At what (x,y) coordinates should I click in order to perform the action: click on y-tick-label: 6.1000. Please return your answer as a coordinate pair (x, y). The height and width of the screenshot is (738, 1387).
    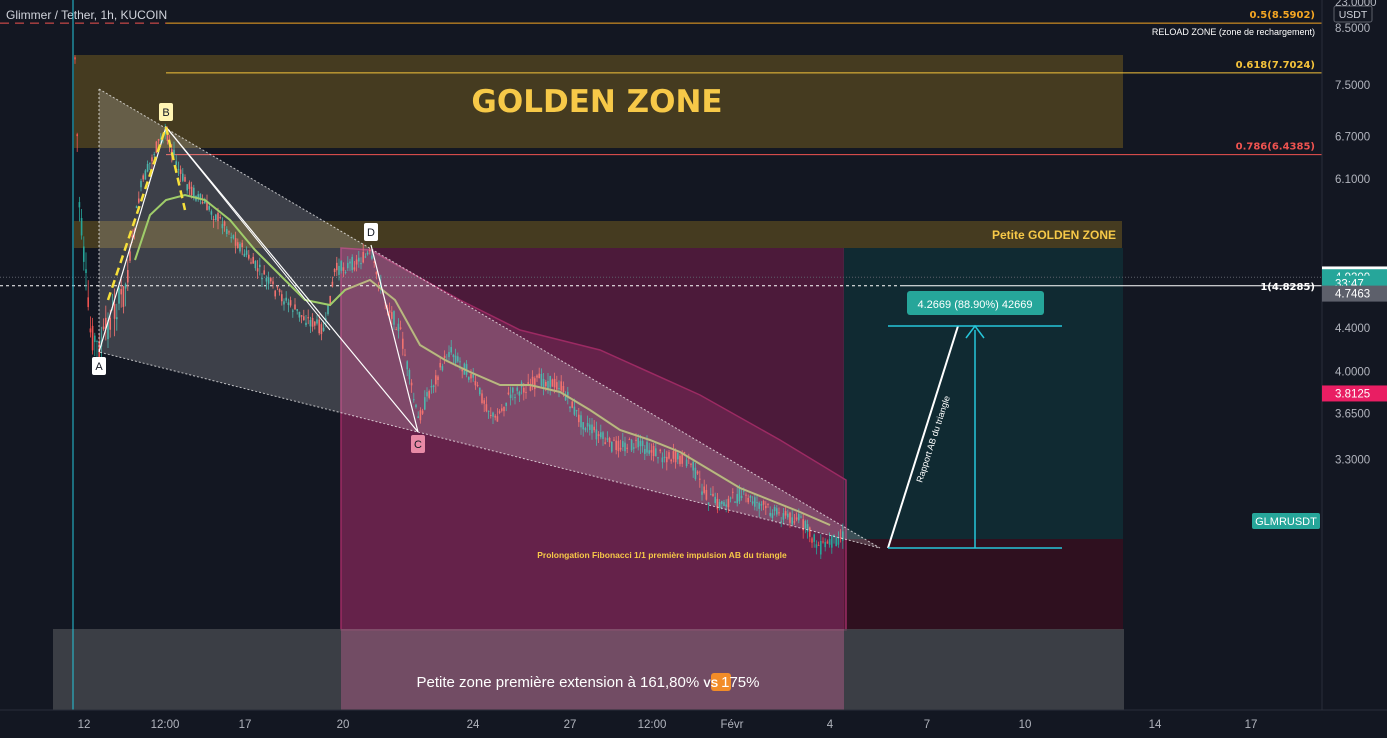
    Looking at the image, I should click on (1352, 180).